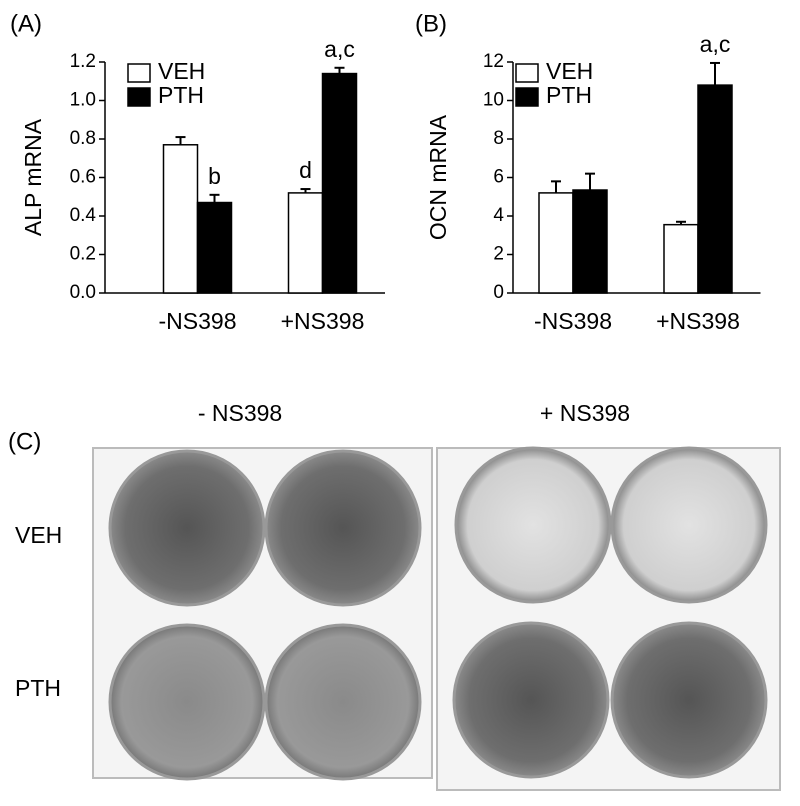  What do you see at coordinates (498, 177) in the screenshot?
I see `y-tick-label: 6` at bounding box center [498, 177].